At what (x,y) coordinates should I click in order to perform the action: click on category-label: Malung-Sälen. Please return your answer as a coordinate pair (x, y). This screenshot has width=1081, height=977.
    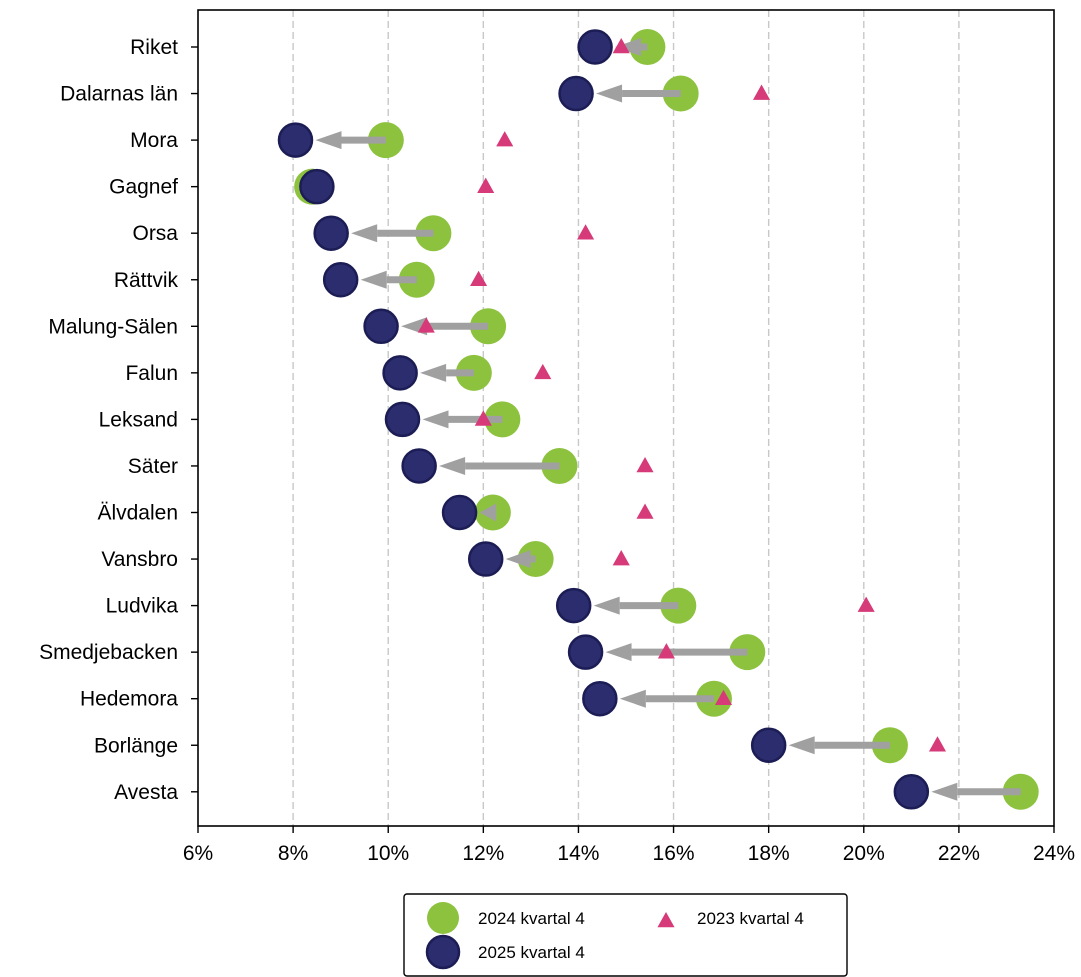
    Looking at the image, I should click on (113, 326).